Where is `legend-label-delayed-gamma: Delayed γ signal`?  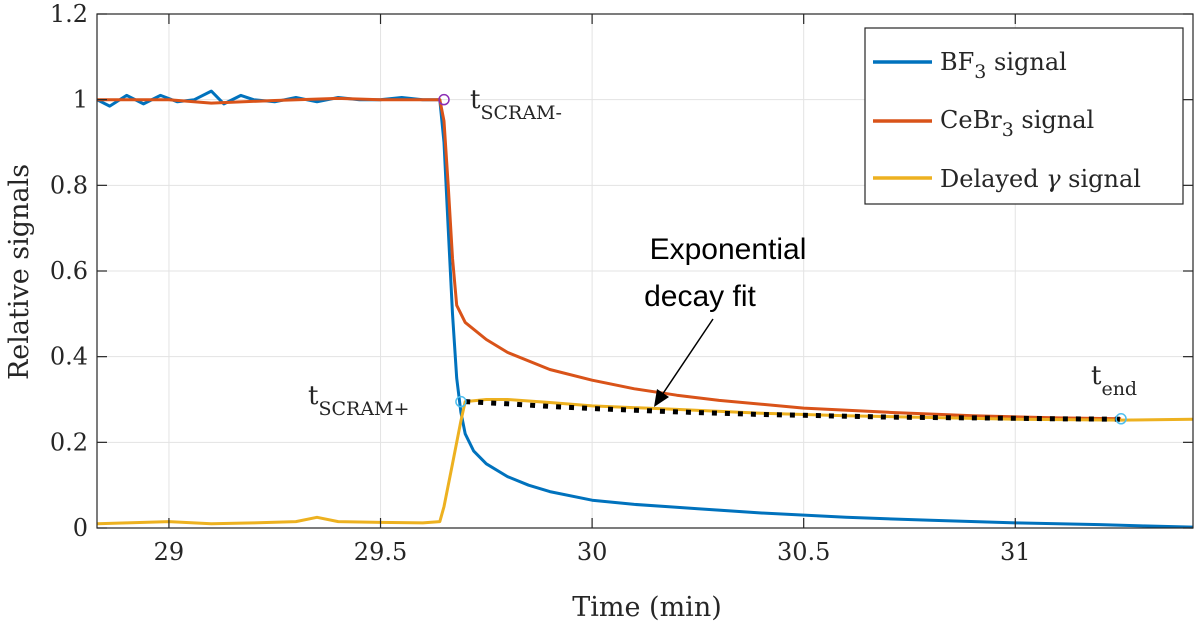 legend-label-delayed-gamma: Delayed γ signal is located at coordinates (1040, 179).